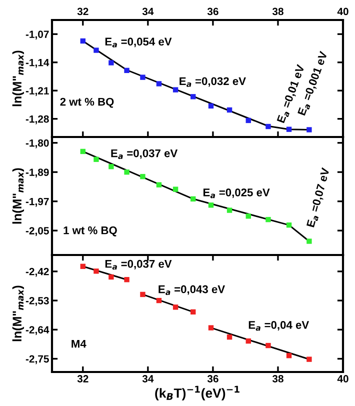 The image size is (355, 406). What do you see at coordinates (212, 12) in the screenshot?
I see `x2-tick-label: 36` at bounding box center [212, 12].